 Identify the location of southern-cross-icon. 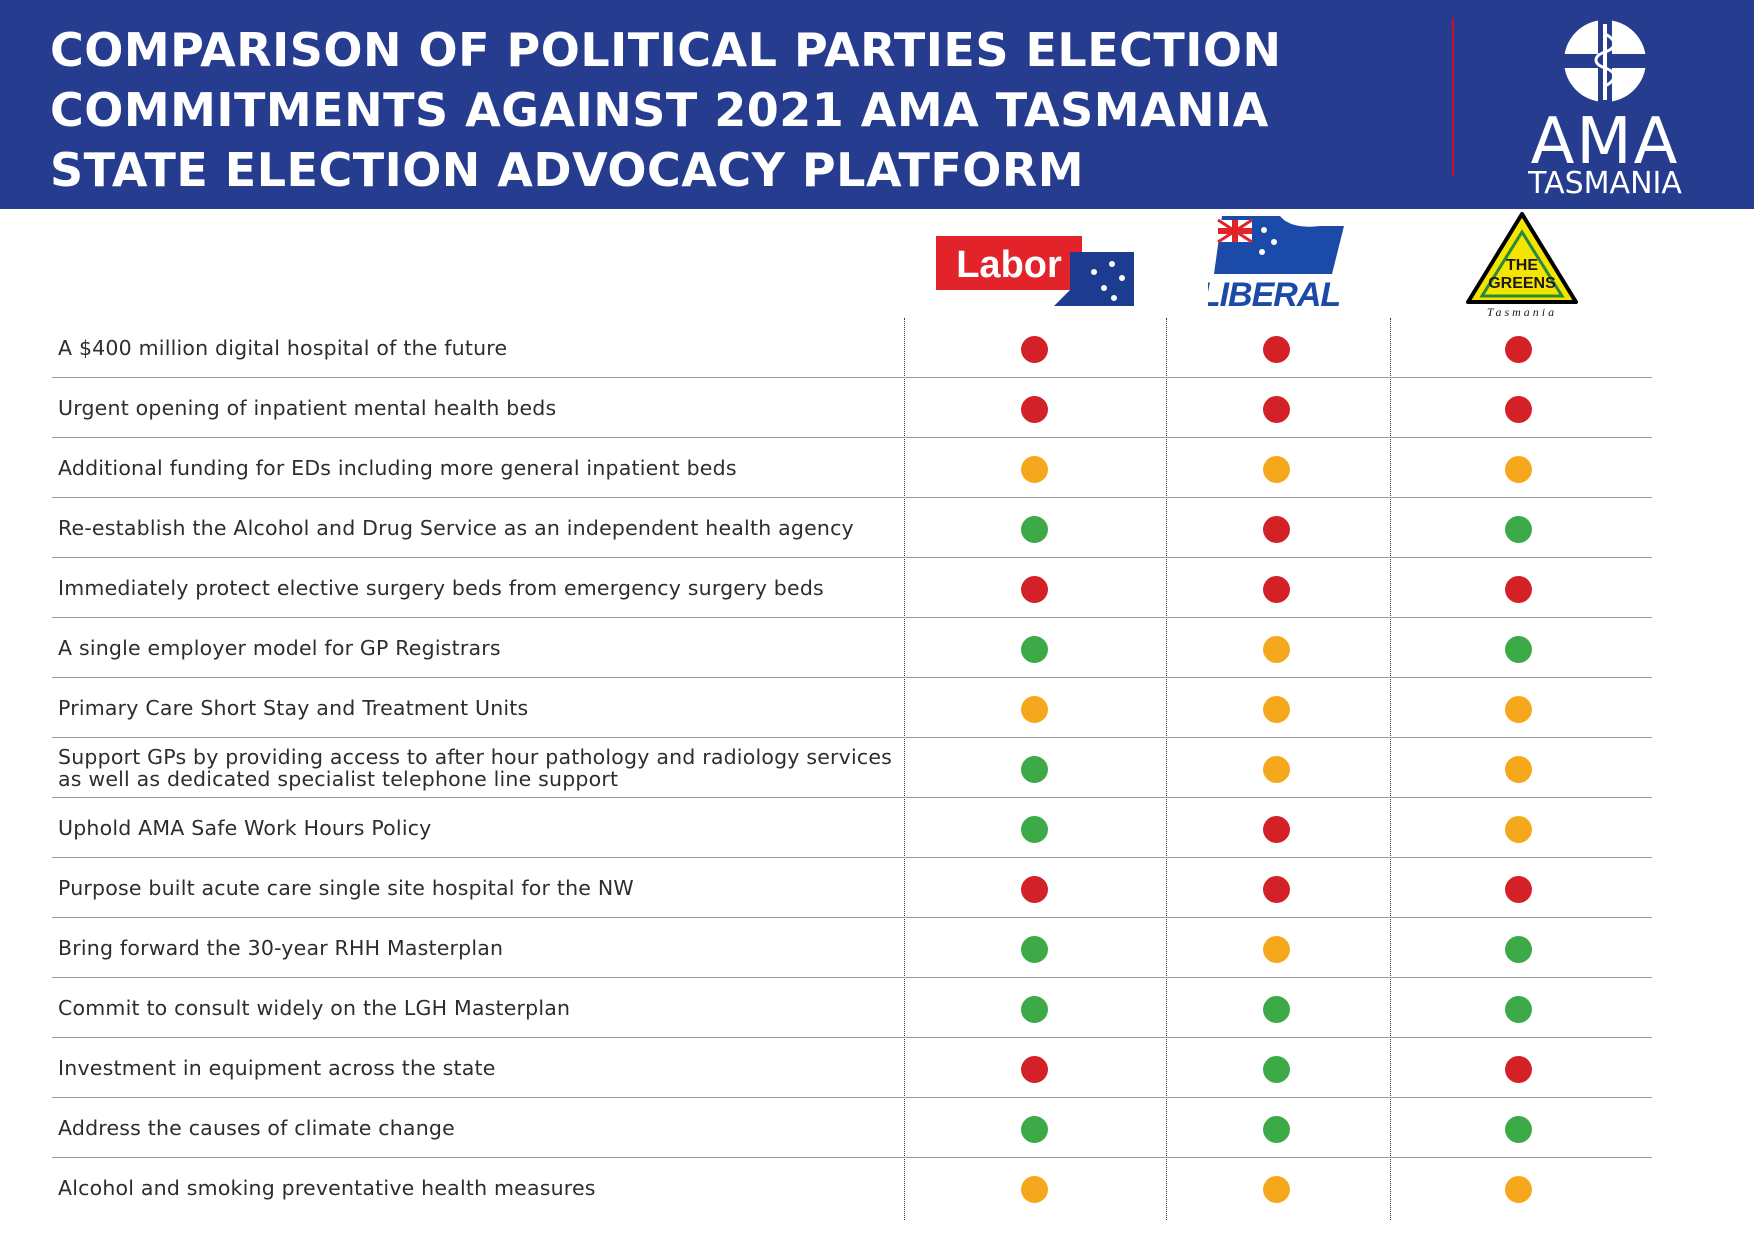
(1108, 281).